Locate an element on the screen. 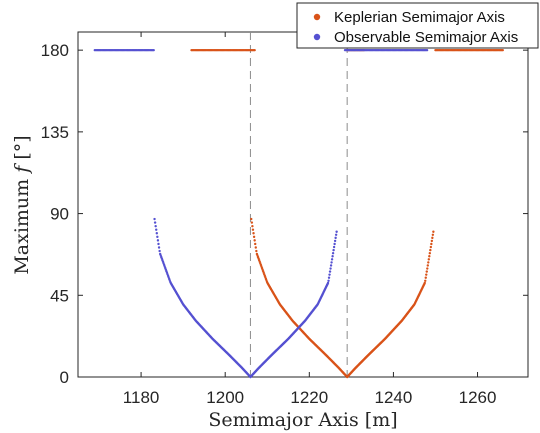 Image resolution: width=540 pixels, height=433 pixels. x-axis-title: Semimajor Axis [m] is located at coordinates (302, 420).